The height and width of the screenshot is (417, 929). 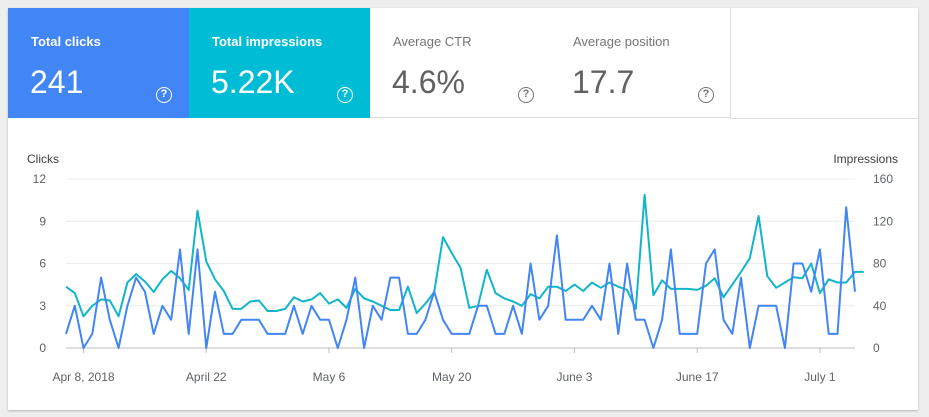 I want to click on y-ticks-left: 0 3 6 9 12, so click(x=40, y=263).